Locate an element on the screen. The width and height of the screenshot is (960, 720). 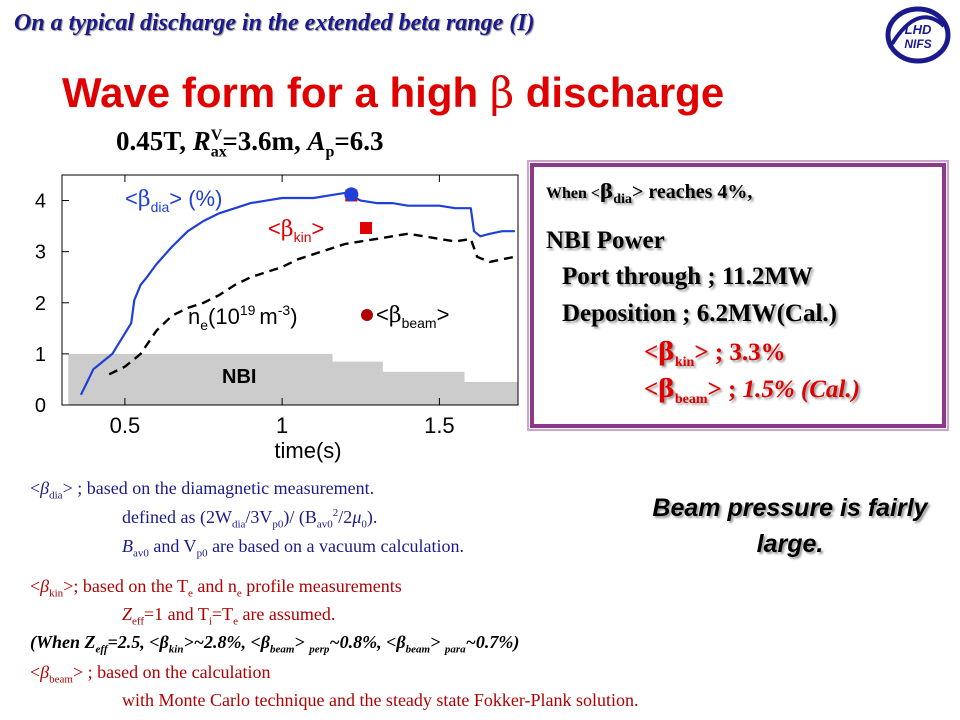
y-tick-label: 4 is located at coordinates (40, 202).